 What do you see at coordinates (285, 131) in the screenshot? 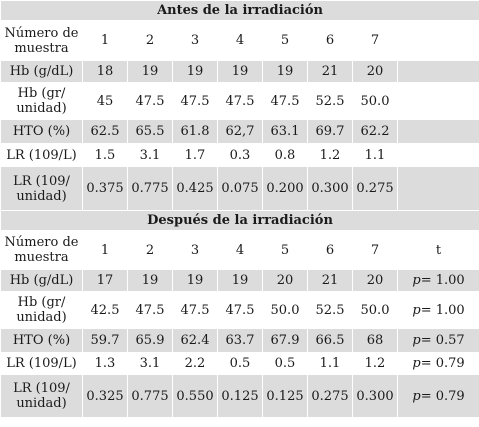
I see `table-cell: 63.1` at bounding box center [285, 131].